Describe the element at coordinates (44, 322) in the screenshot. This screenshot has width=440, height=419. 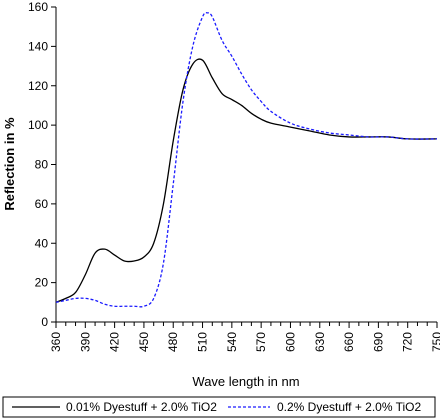
I see `y-tick-label: 0` at that location.